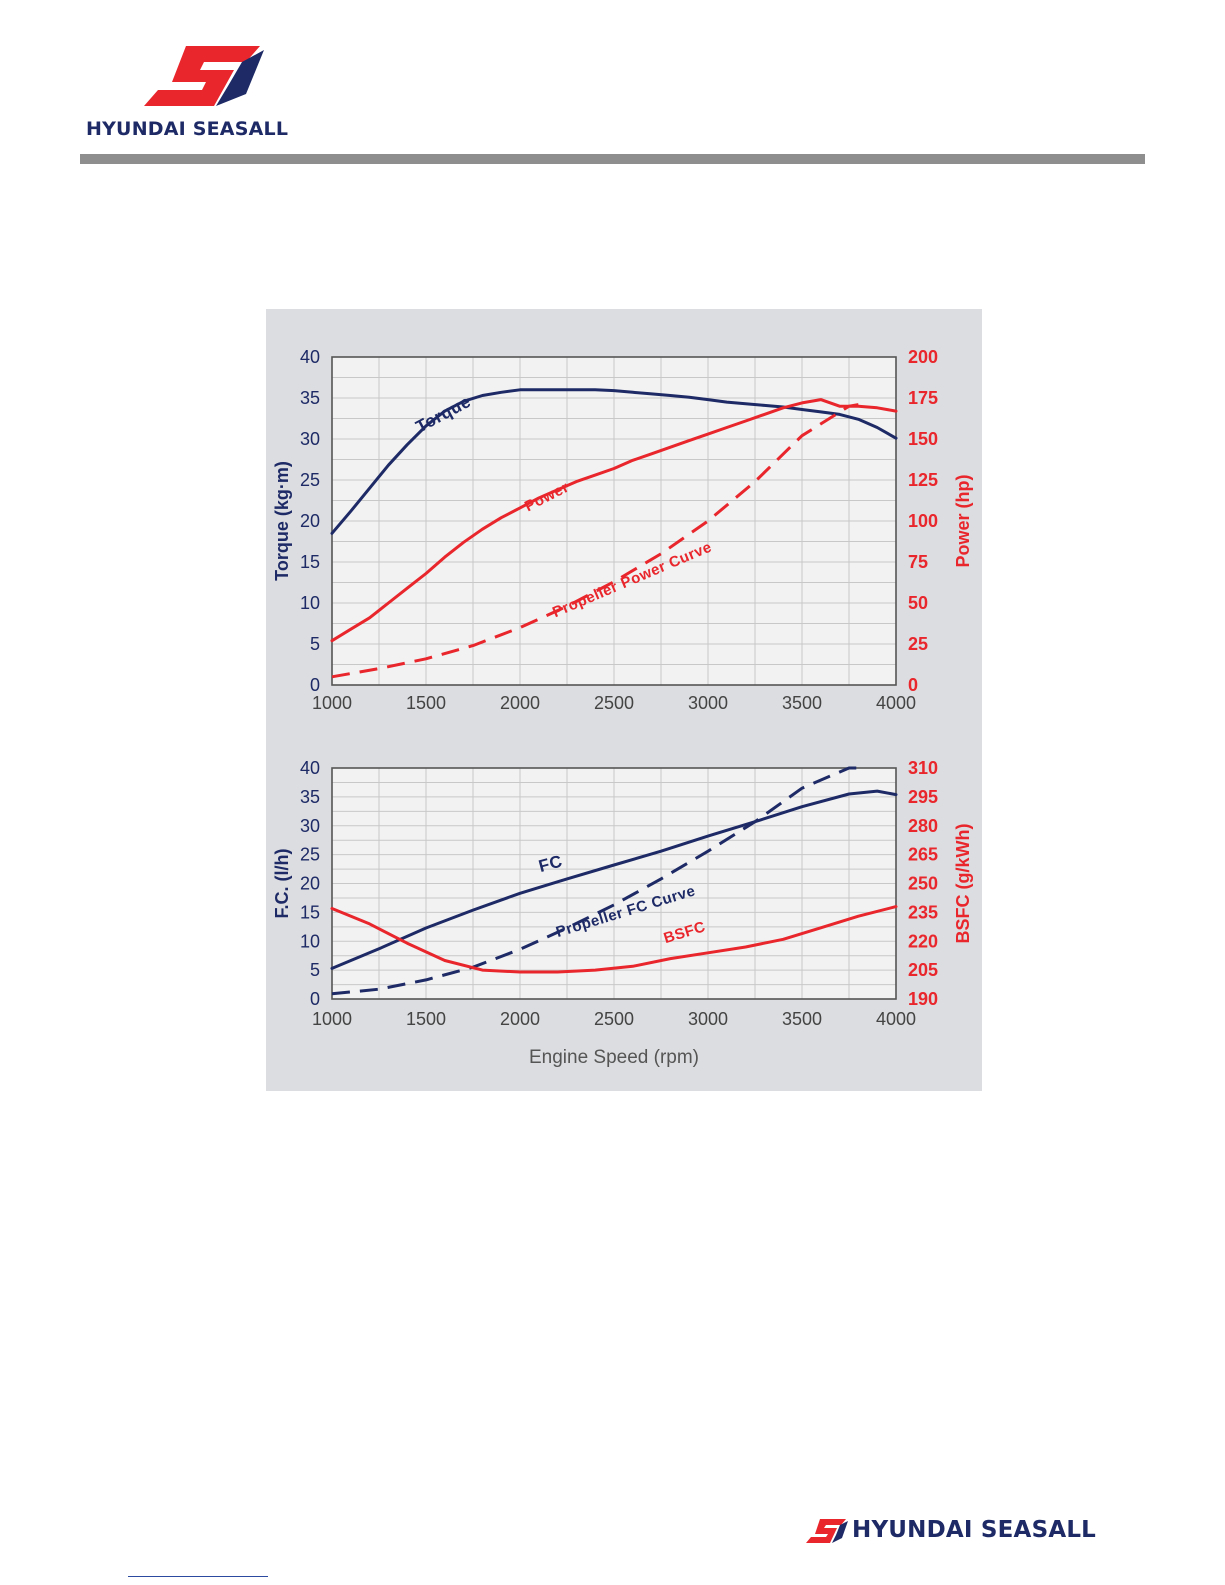 This screenshot has width=1225, height=1585. Describe the element at coordinates (923, 439) in the screenshot. I see `y-right-tick-label: 150` at that location.